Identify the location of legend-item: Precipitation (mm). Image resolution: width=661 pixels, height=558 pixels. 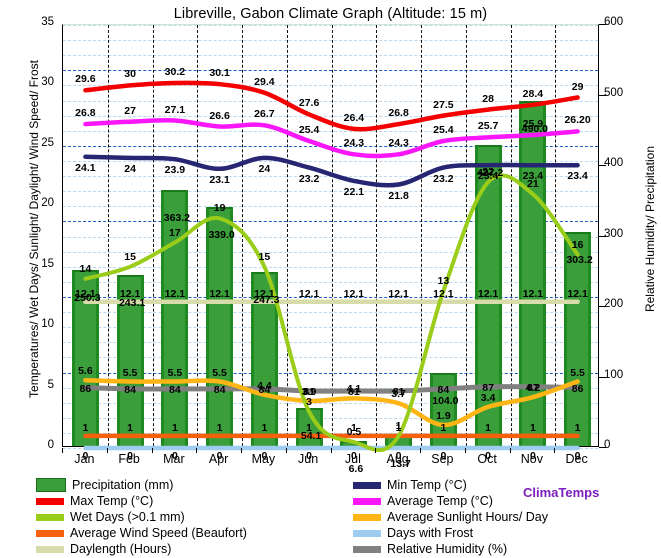
(104, 485).